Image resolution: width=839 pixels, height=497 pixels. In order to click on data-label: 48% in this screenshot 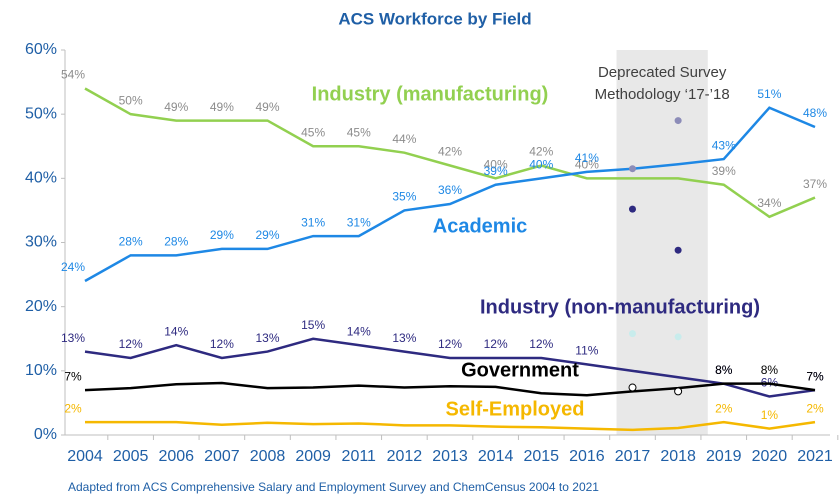, I will do `click(815, 113)`.